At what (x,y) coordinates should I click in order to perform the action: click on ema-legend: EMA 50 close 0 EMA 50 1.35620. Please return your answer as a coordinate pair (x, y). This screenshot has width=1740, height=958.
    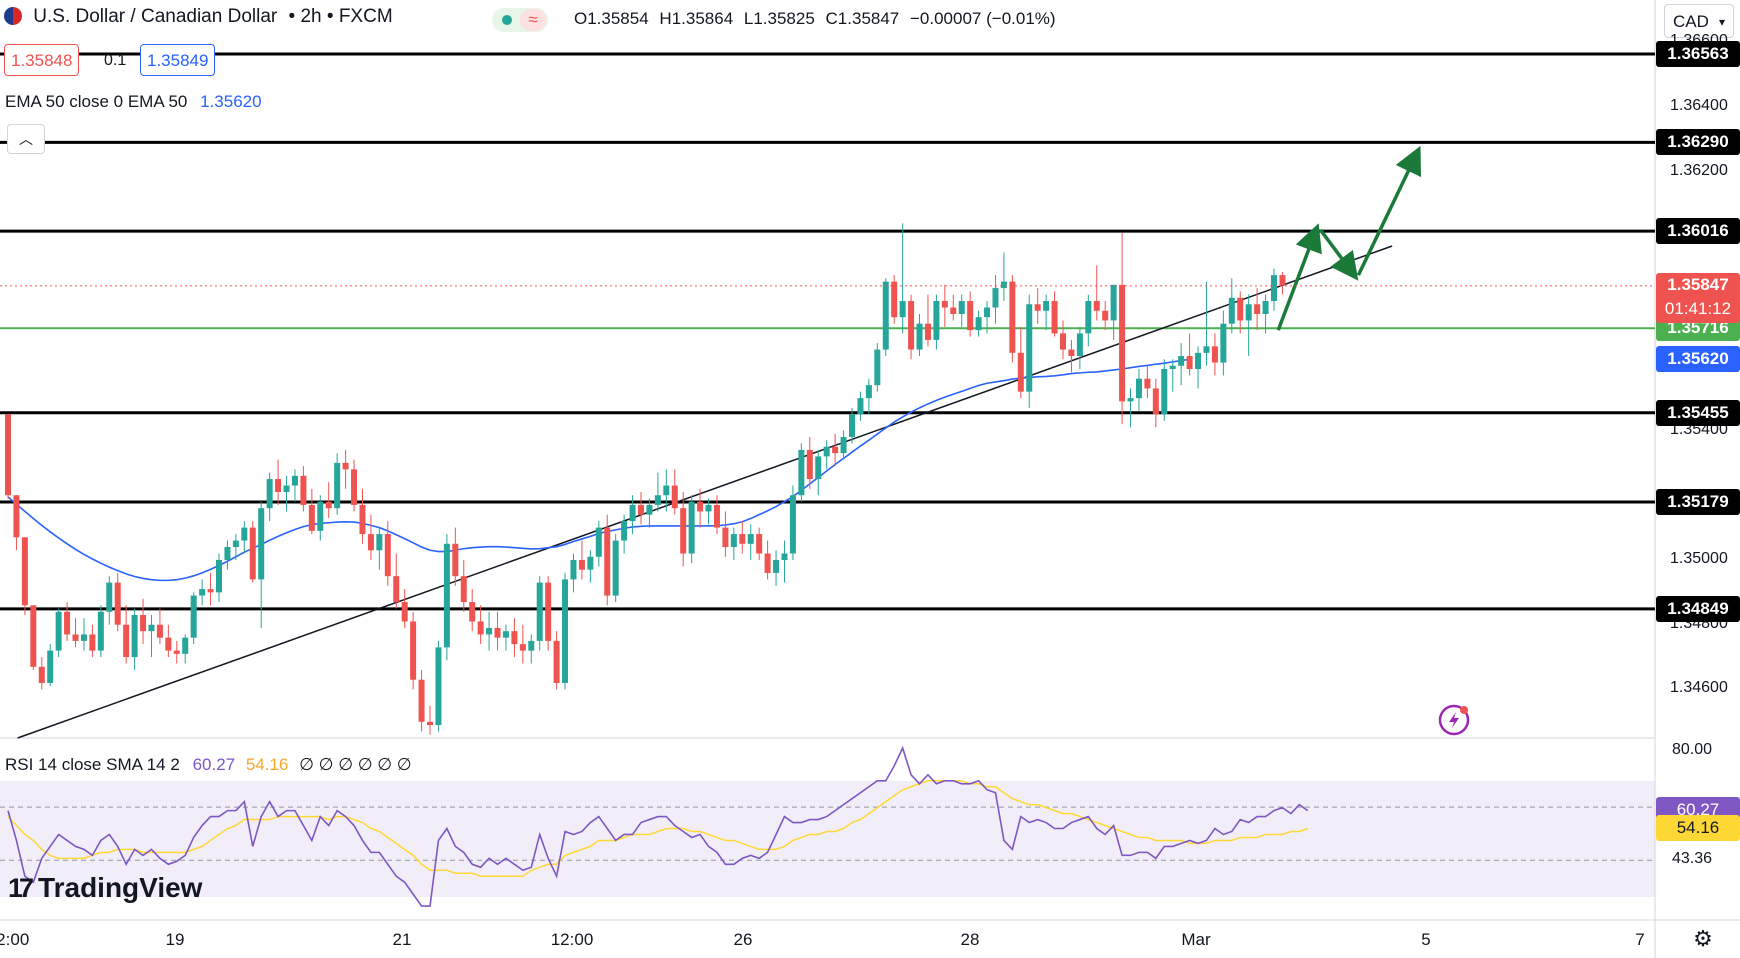
    Looking at the image, I should click on (133, 102).